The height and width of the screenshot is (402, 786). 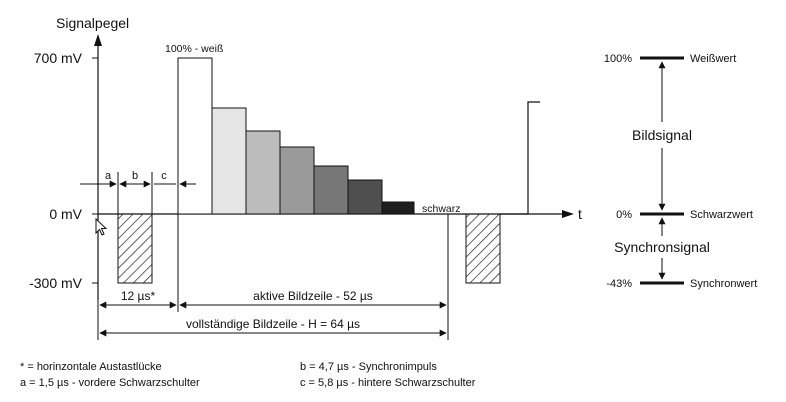 I want to click on black-label: schwarz, so click(x=441, y=209).